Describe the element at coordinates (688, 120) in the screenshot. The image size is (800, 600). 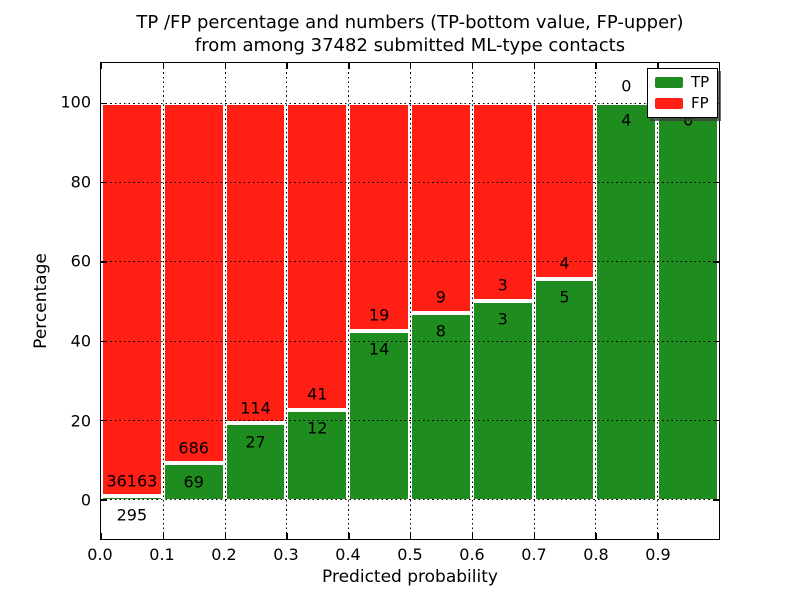
I see `tp-count-label: 6` at that location.